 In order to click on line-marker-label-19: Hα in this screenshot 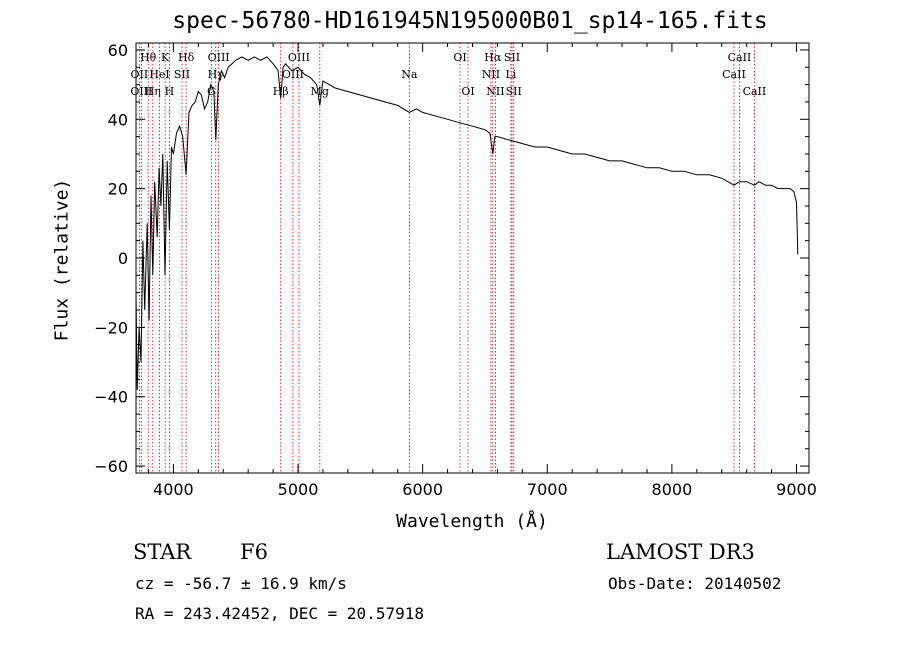, I will do `click(493, 57)`.